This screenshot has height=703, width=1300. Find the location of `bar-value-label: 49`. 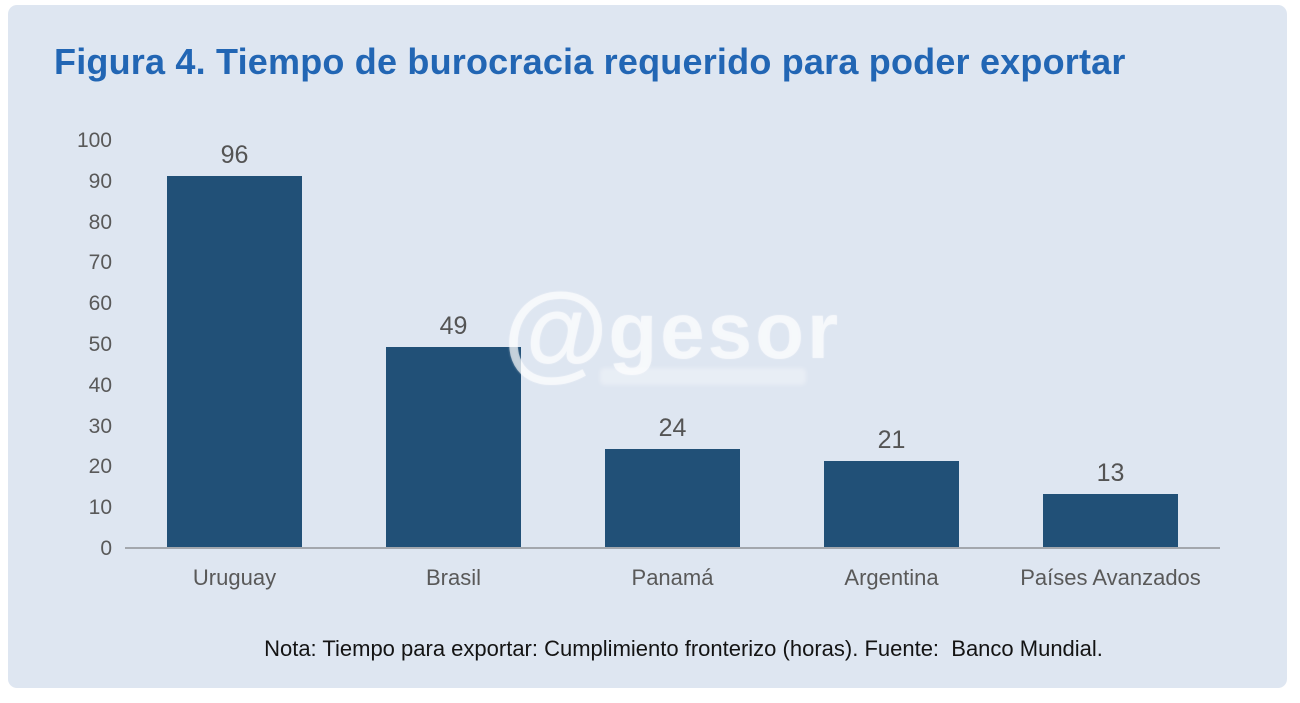

bar-value-label: 49 is located at coordinates (453, 326).